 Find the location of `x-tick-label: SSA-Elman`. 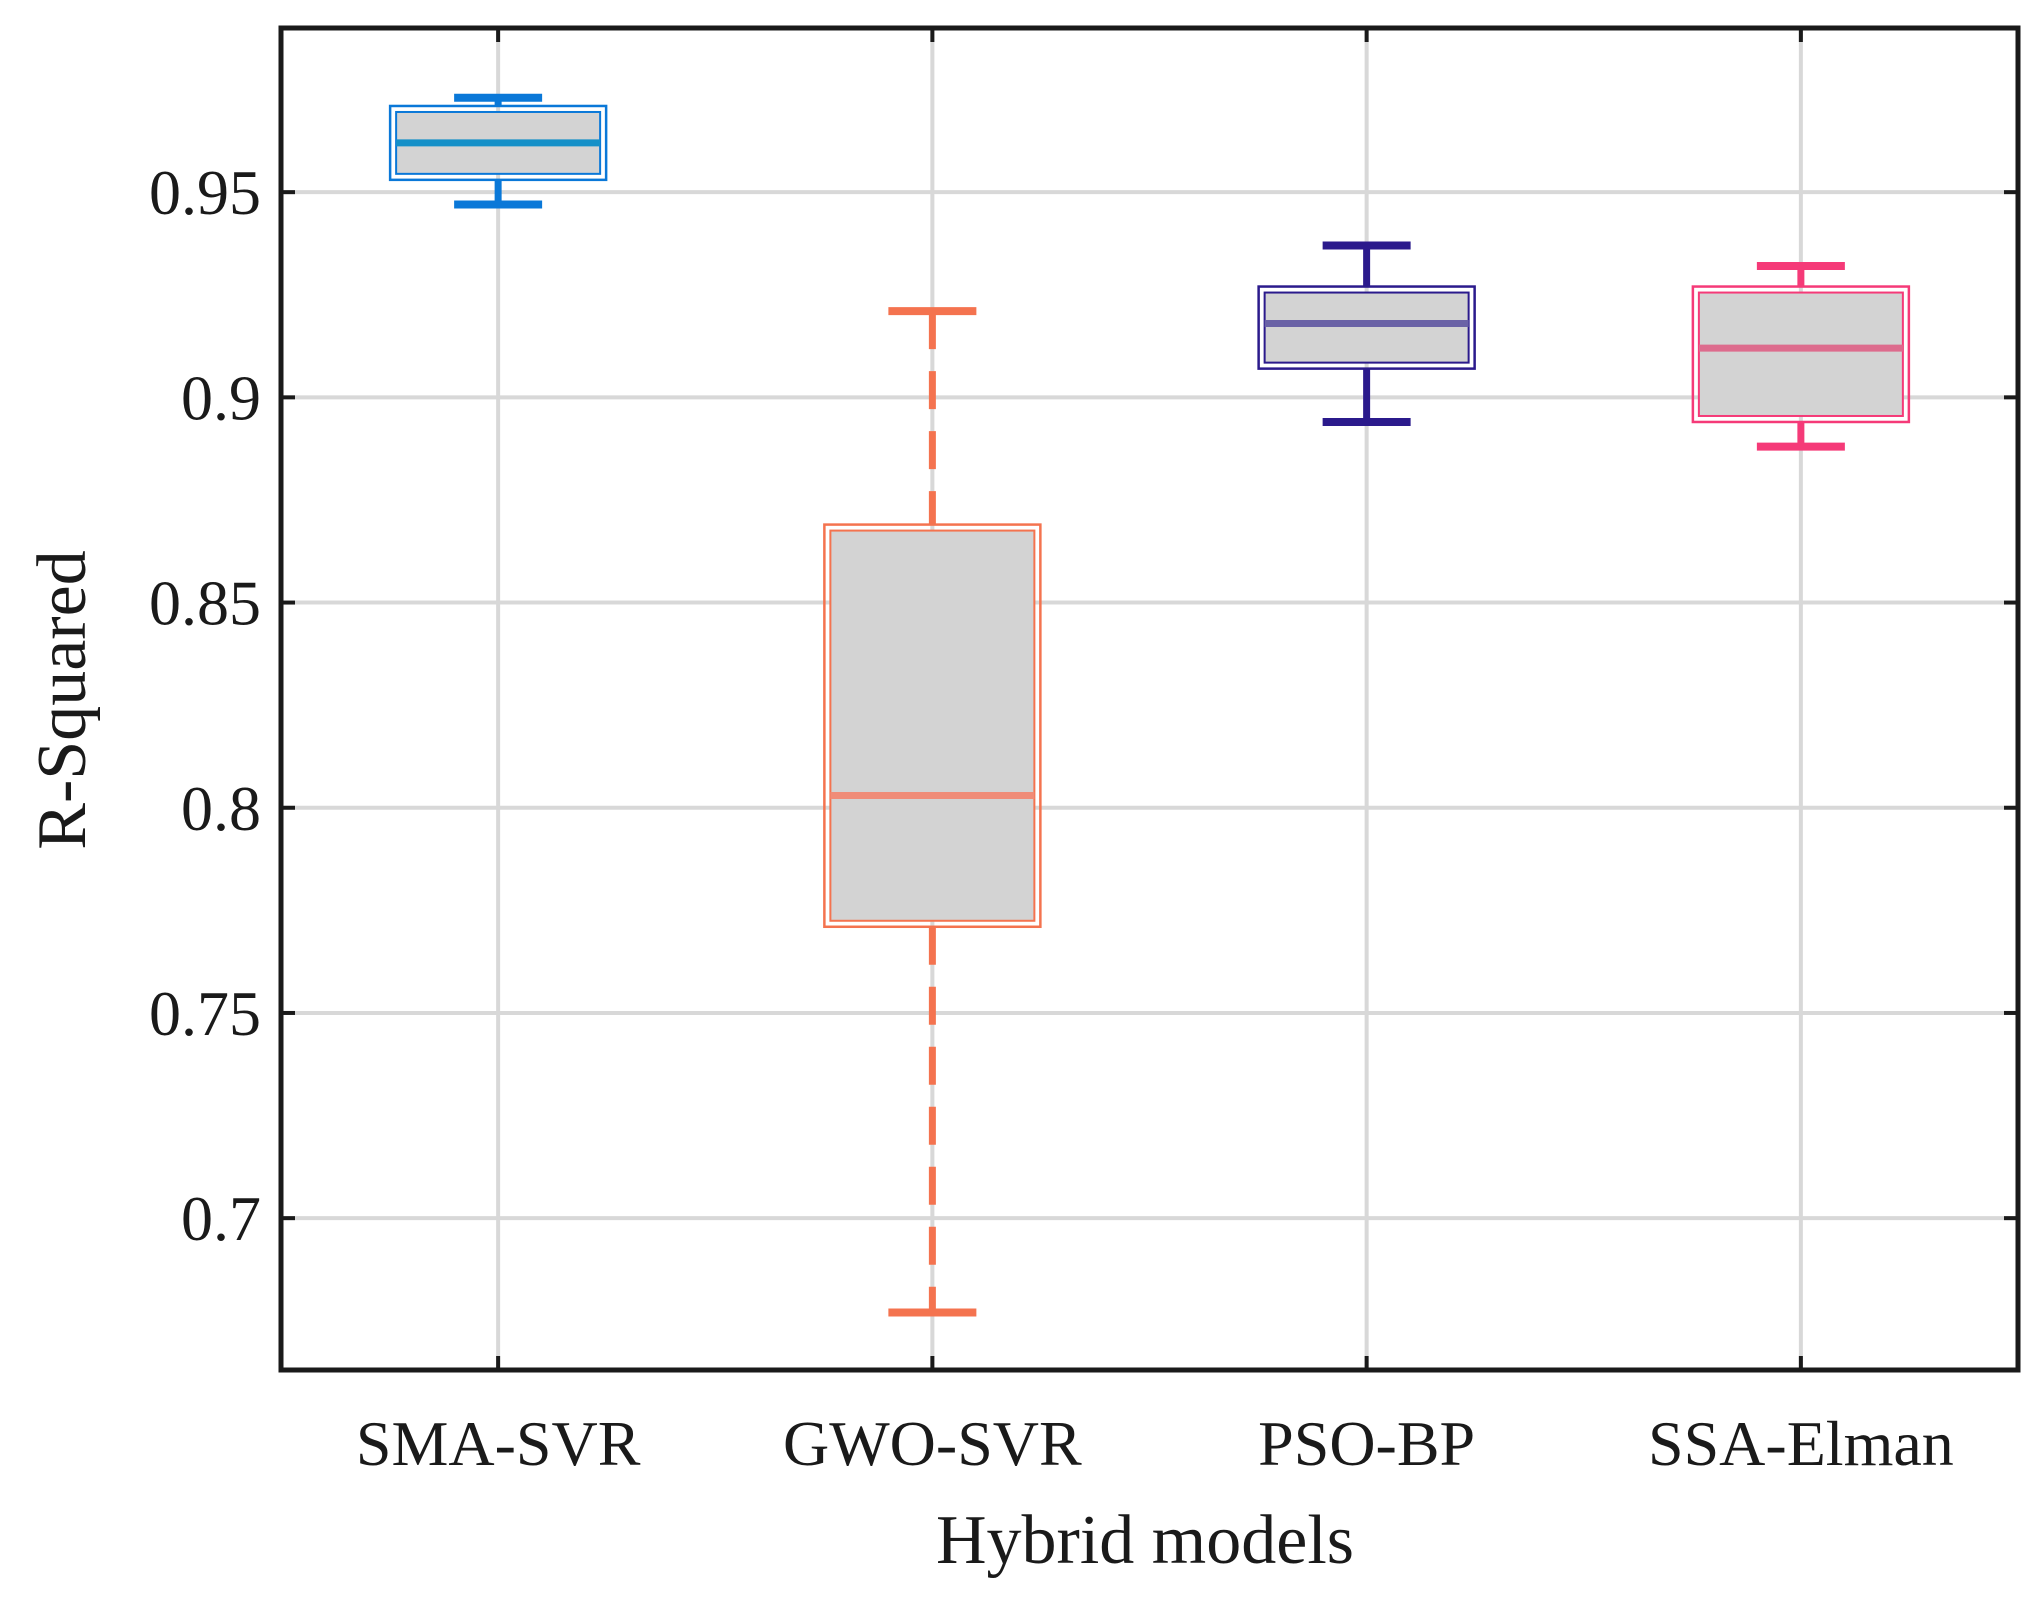

x-tick-label: SSA-Elman is located at coordinates (1801, 1443).